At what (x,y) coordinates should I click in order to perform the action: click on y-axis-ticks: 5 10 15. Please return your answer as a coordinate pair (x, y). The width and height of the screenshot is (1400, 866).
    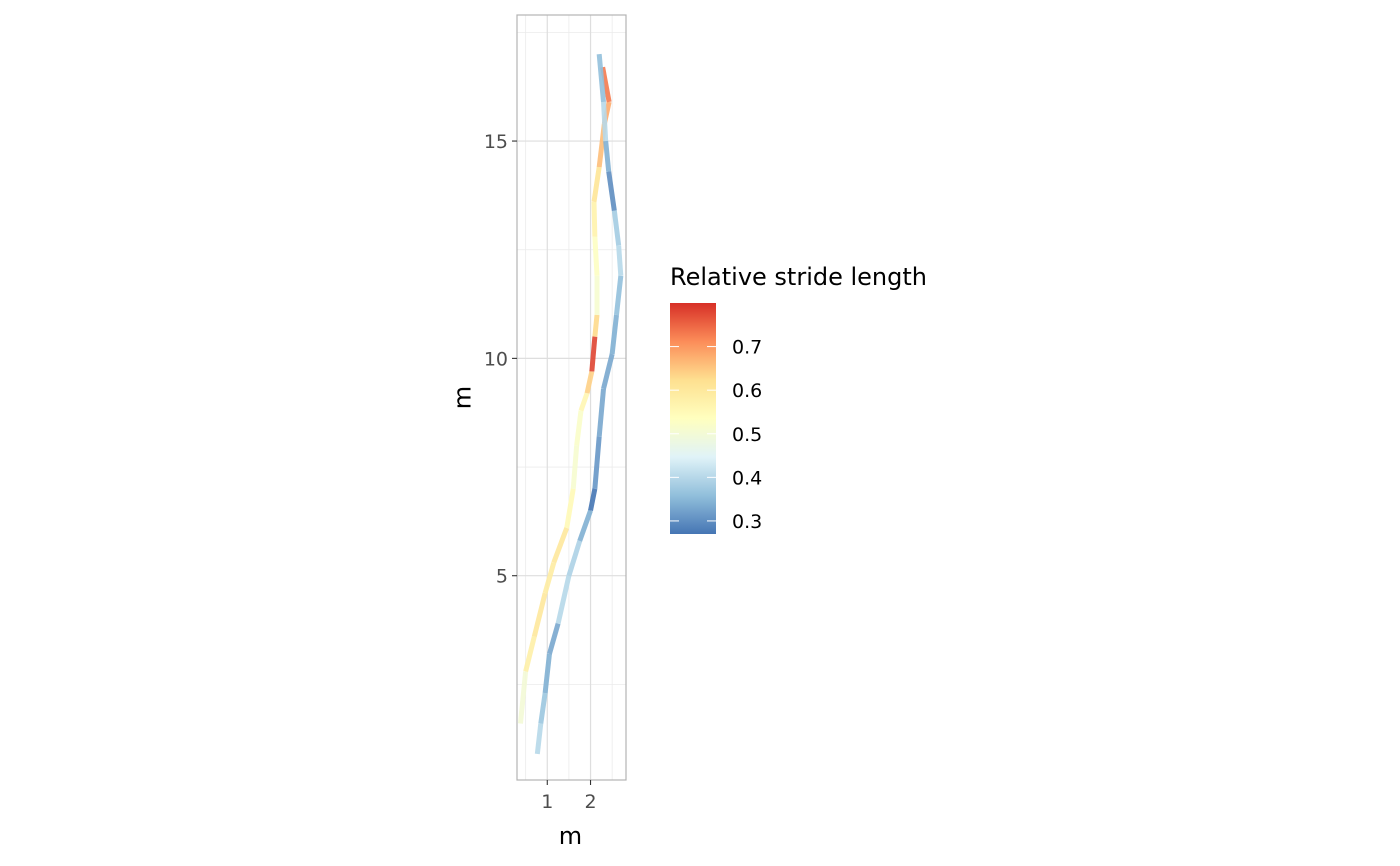
    Looking at the image, I should click on (500, 359).